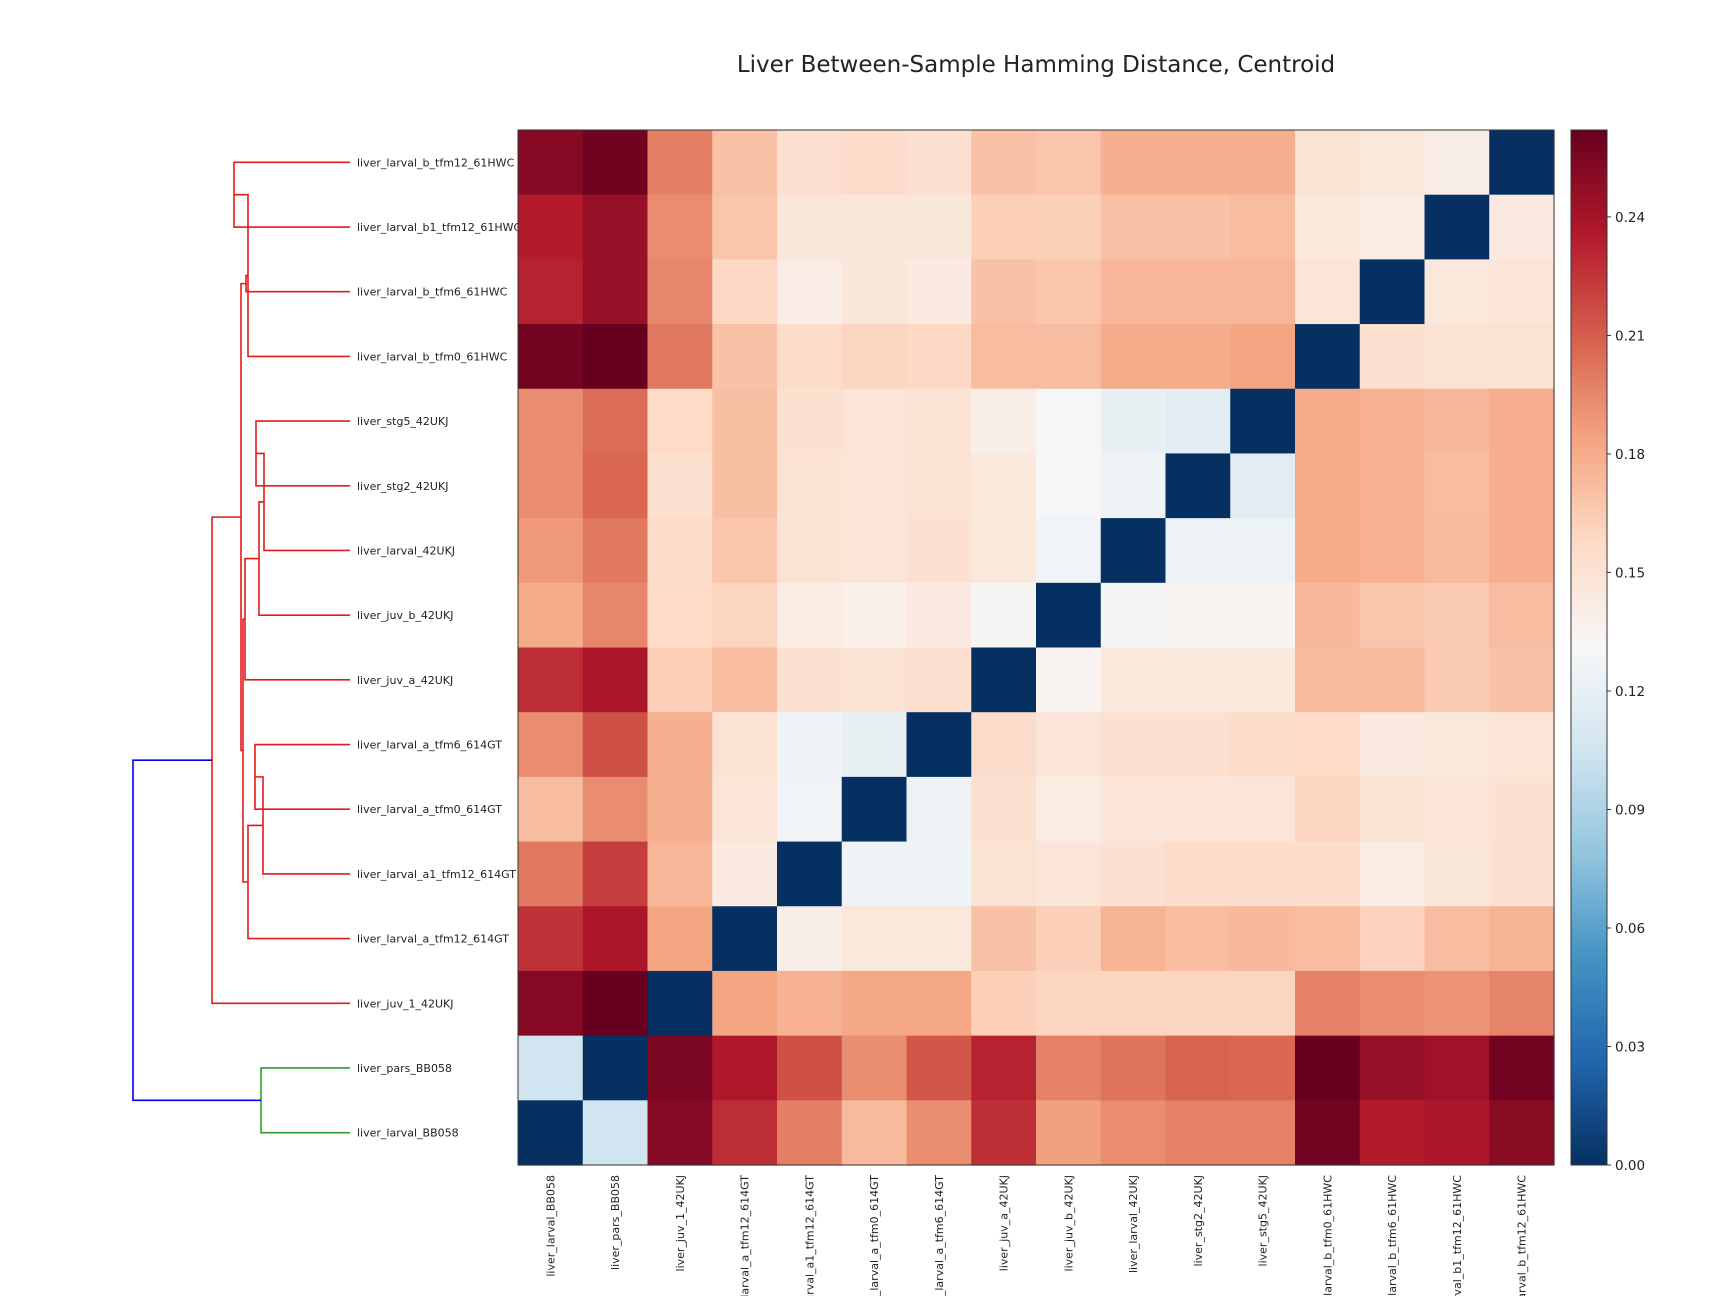 Image resolution: width=1728 pixels, height=1300 pixels. Describe the element at coordinates (405, 615) in the screenshot. I see `row-label: liver_juv_b_42UKJ` at that location.